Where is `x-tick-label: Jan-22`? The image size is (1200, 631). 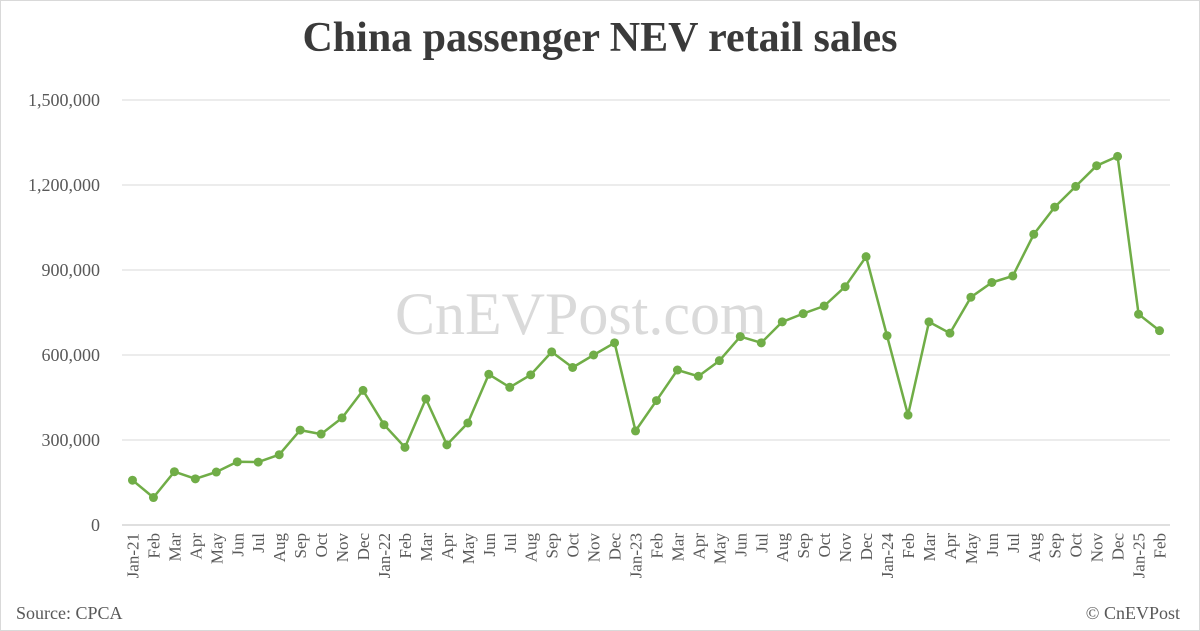
x-tick-label: Jan-22 is located at coordinates (384, 555).